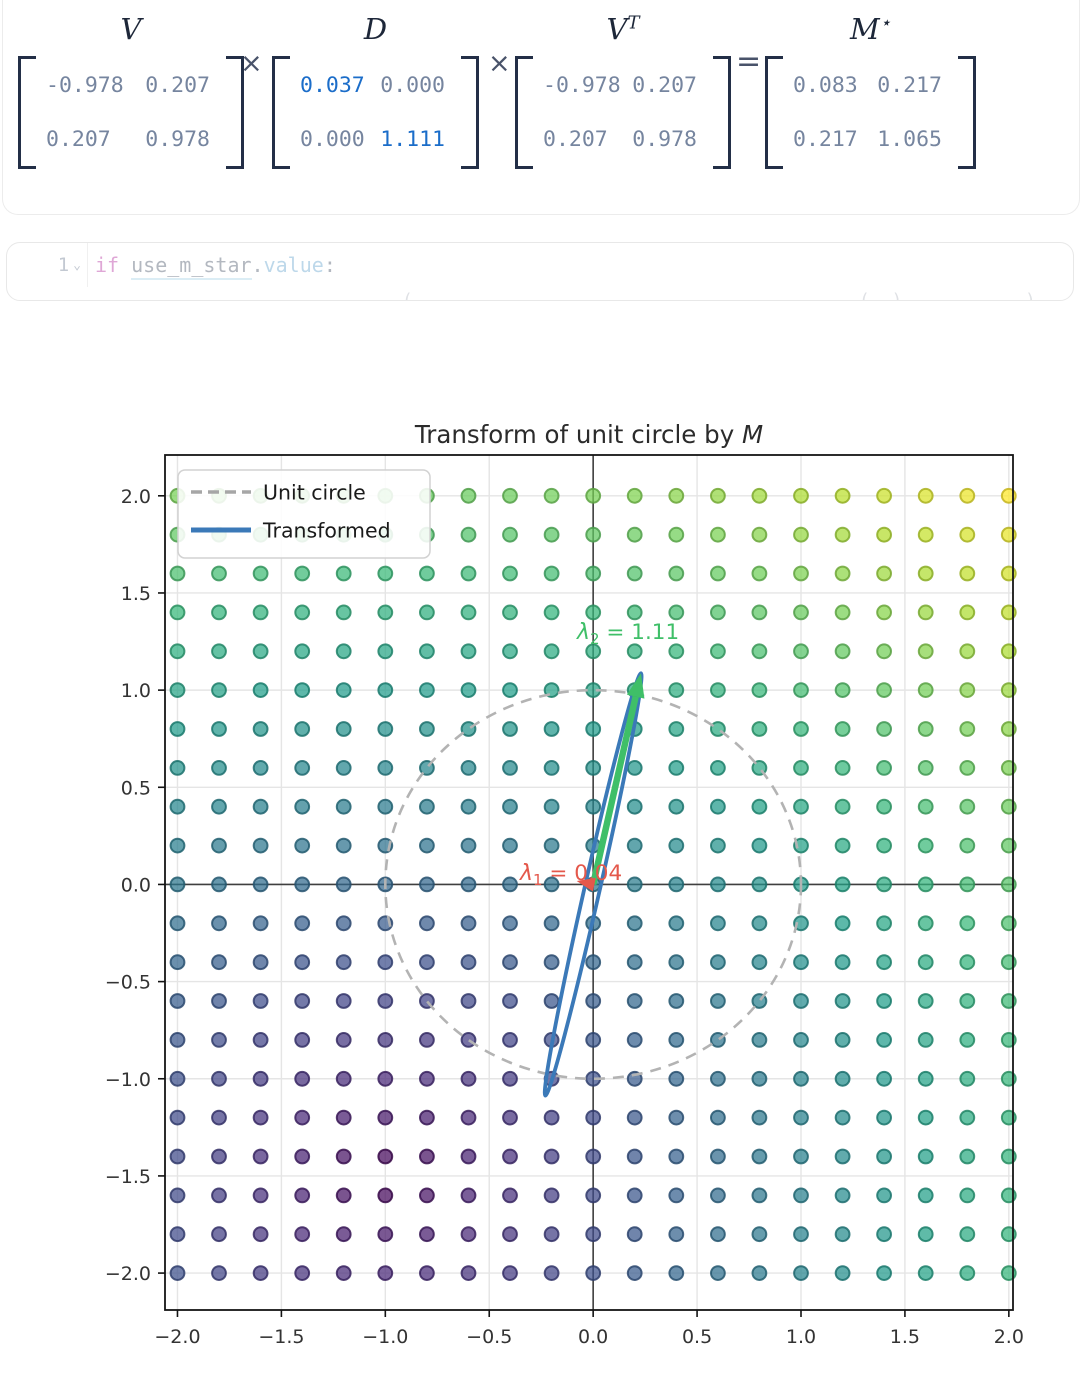 The width and height of the screenshot is (1080, 1390). What do you see at coordinates (177, 1337) in the screenshot?
I see `x-tick-label: −2.0` at bounding box center [177, 1337].